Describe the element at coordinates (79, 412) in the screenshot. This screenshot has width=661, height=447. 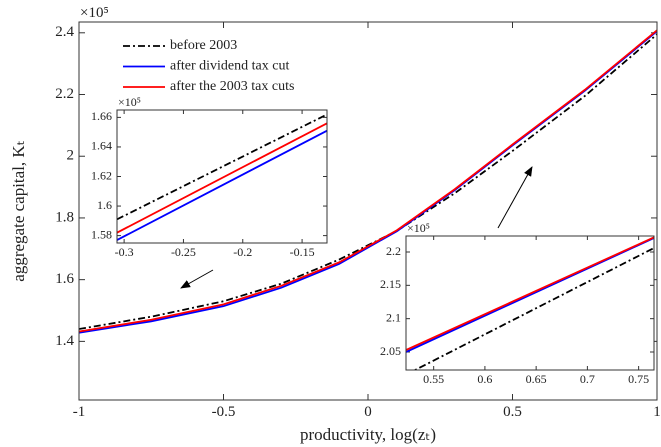
I see `x-tick-label: -1` at that location.